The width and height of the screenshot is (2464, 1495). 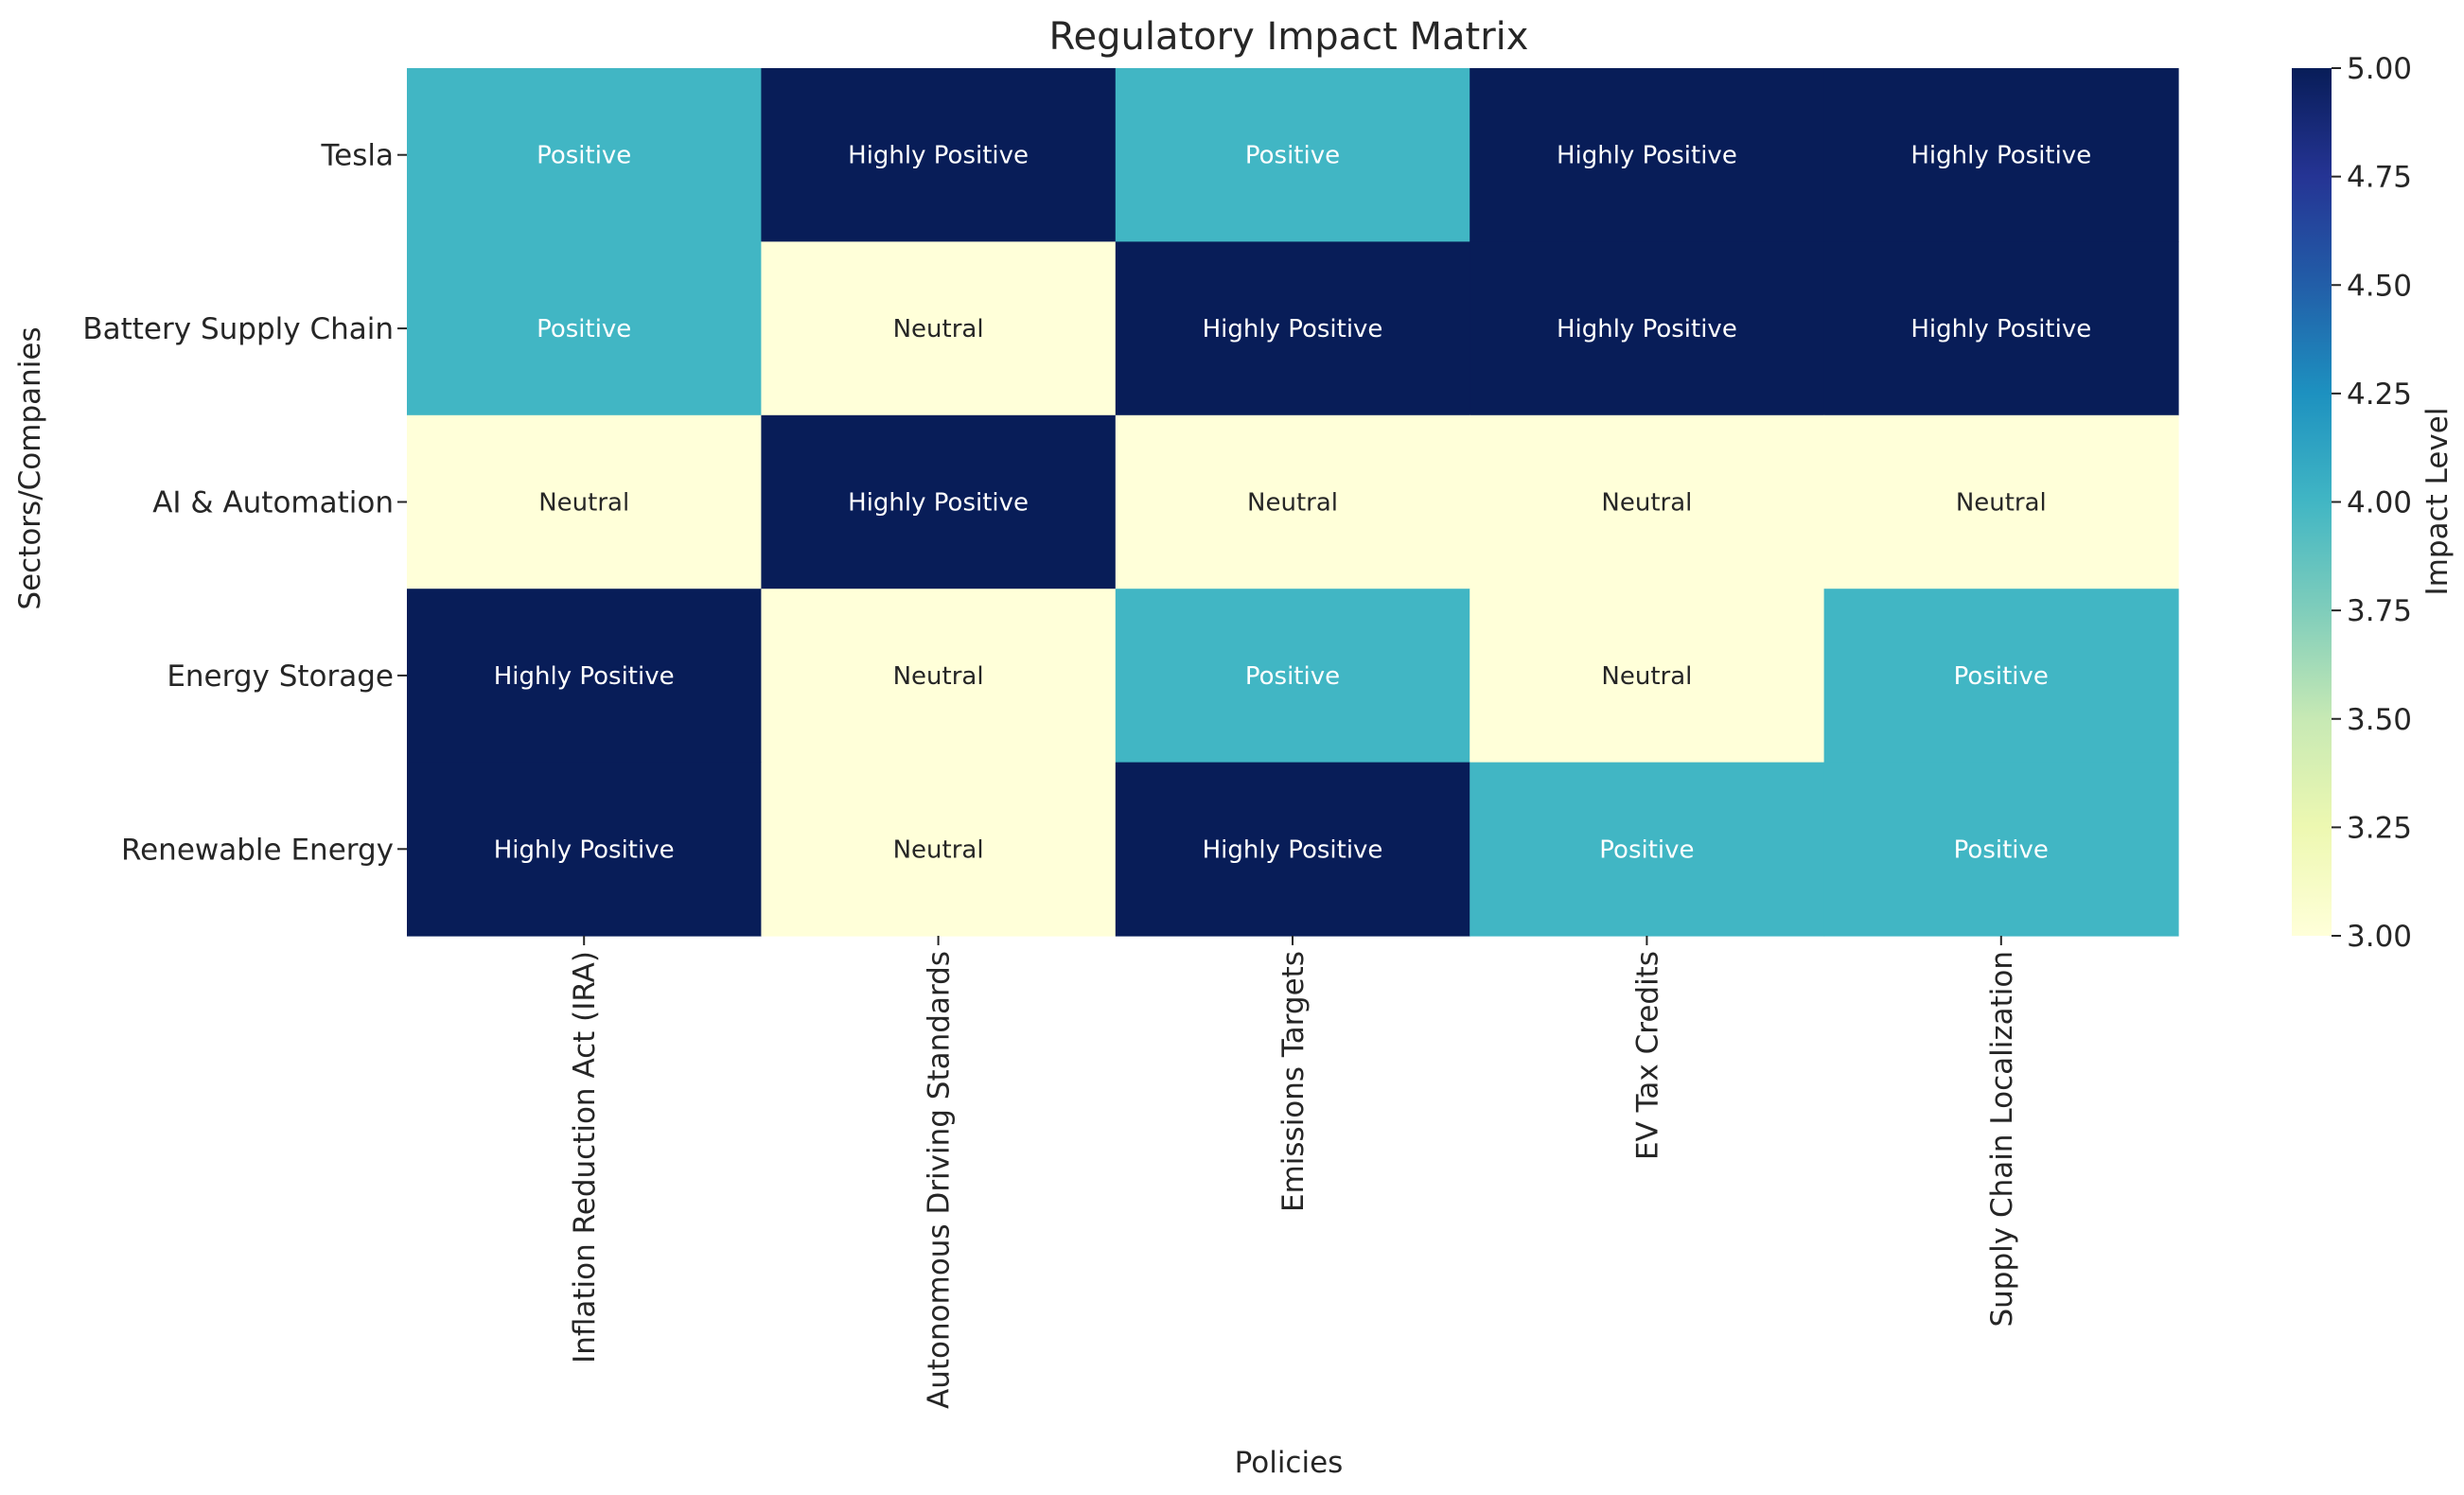 I want to click on colorbar-tick-label: 3.50, so click(x=2380, y=720).